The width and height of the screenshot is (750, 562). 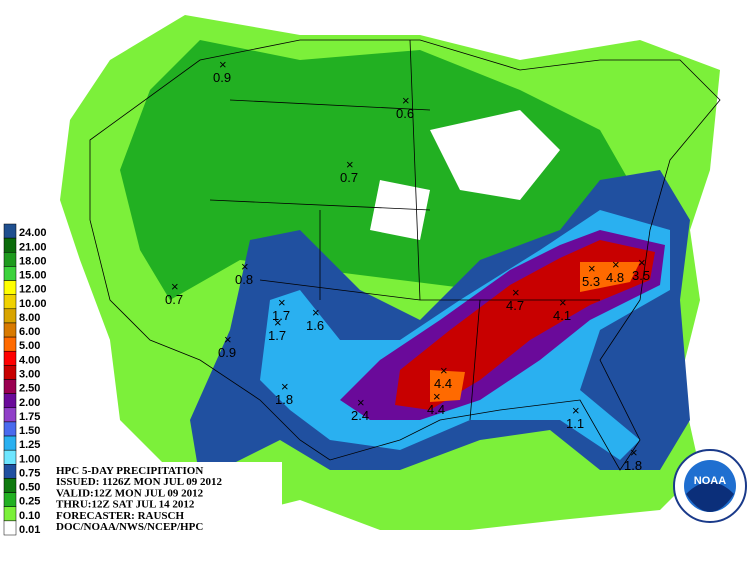 I want to click on legend-label: 10.00, so click(x=33, y=304).